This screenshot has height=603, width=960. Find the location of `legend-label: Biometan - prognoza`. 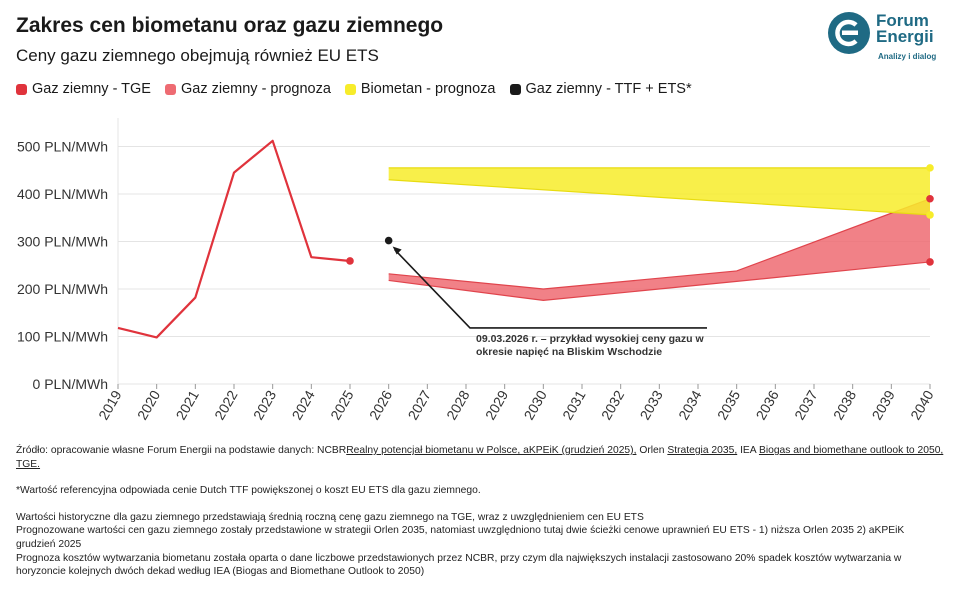

legend-label: Biometan - prognoza is located at coordinates (428, 89).